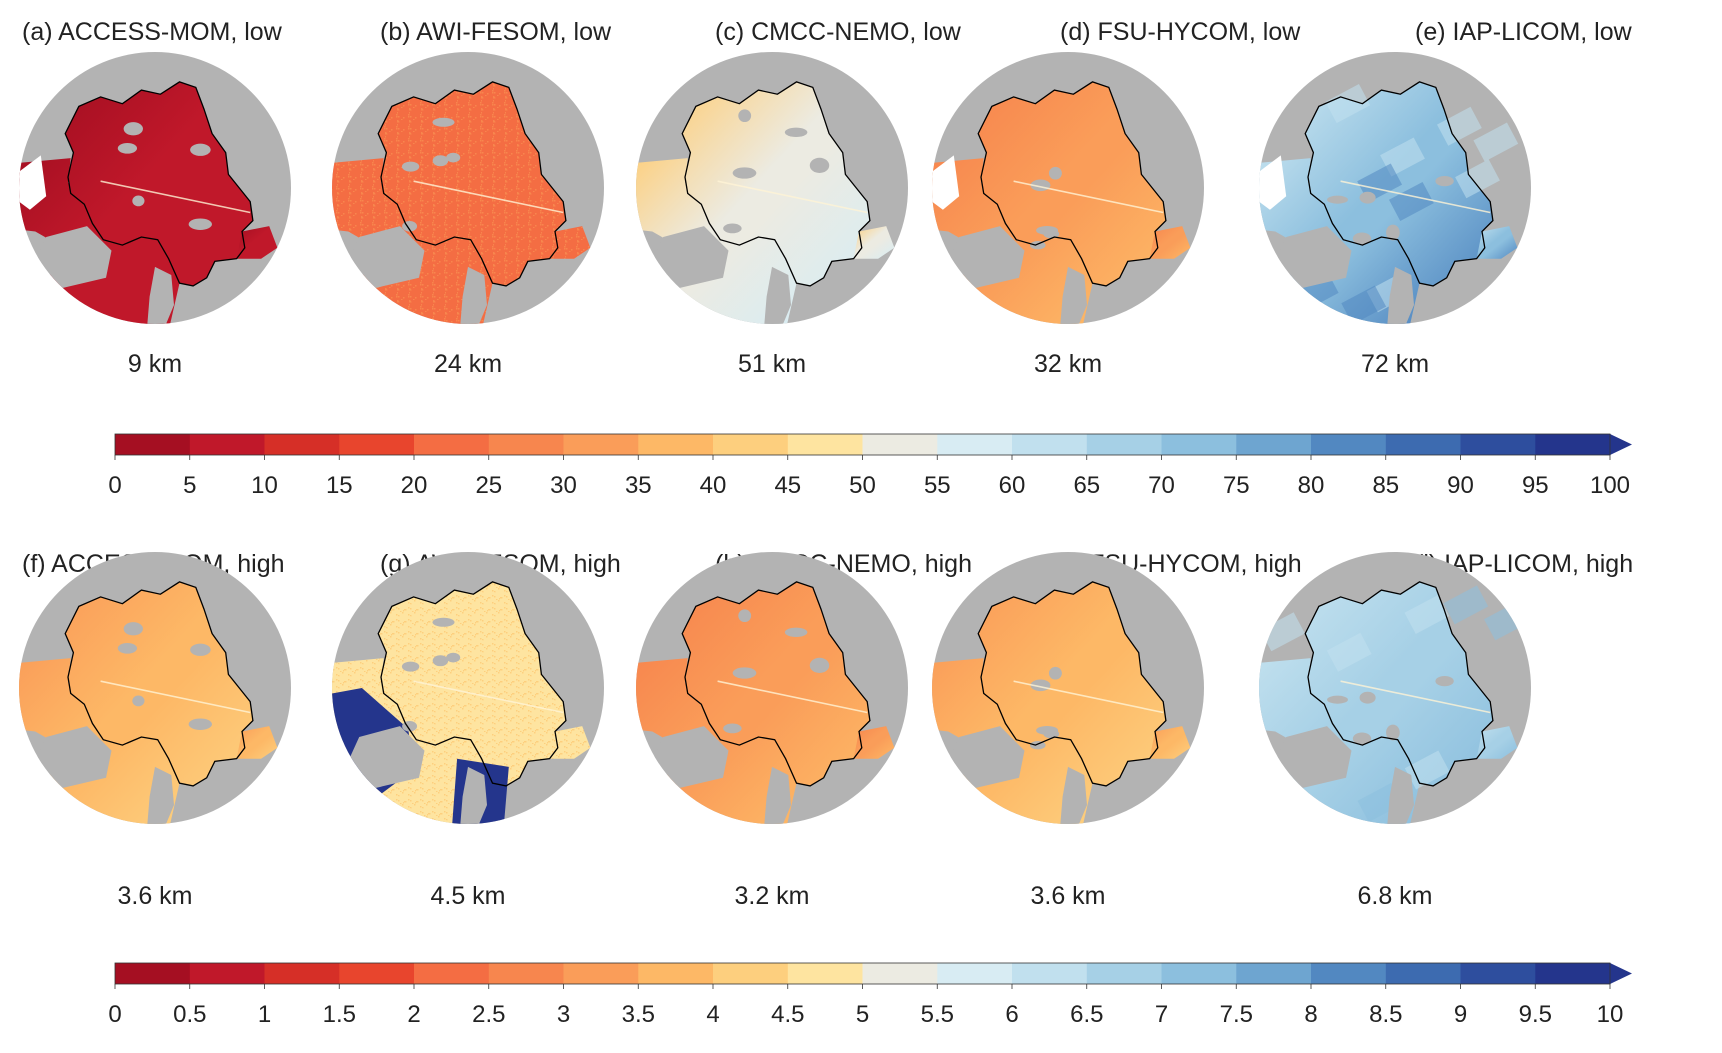 This screenshot has height=1053, width=1722. Describe the element at coordinates (114, 1014) in the screenshot. I see `colorbar-tick-label: 0` at that location.